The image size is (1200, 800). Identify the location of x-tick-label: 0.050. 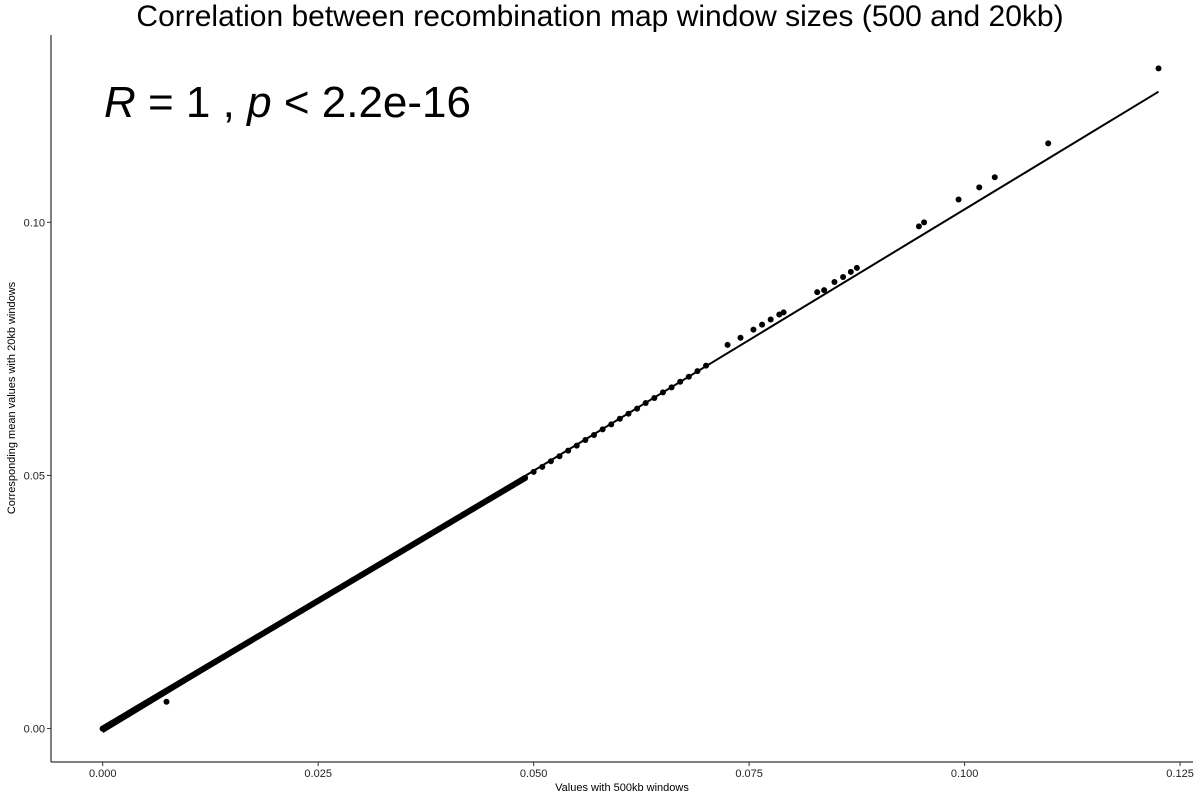
(534, 774).